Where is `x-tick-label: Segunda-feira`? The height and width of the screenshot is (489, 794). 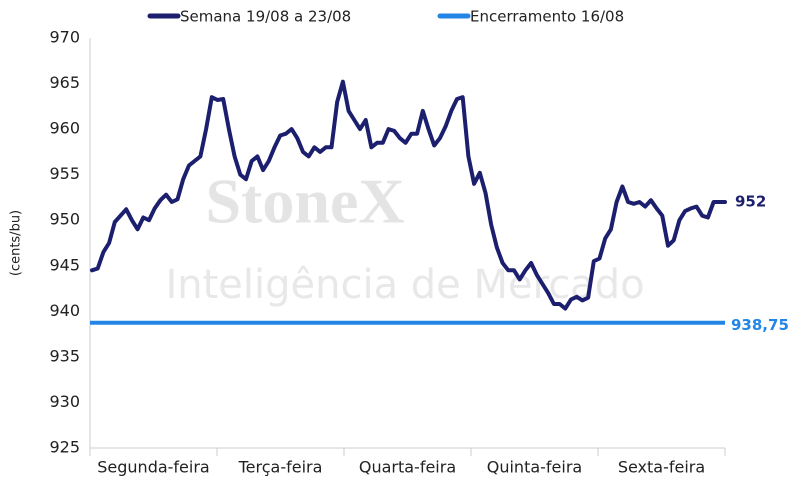 x-tick-label: Segunda-feira is located at coordinates (153, 467).